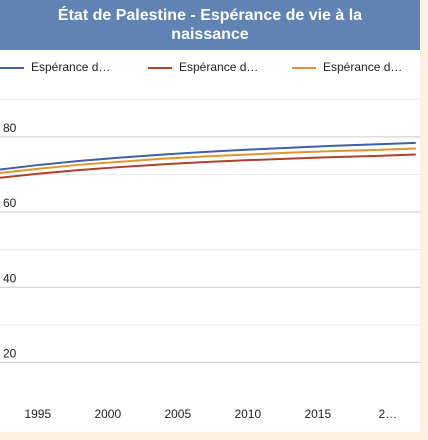 This screenshot has width=428, height=440. Describe the element at coordinates (10, 128) in the screenshot. I see `y-tick-label: 80` at that location.